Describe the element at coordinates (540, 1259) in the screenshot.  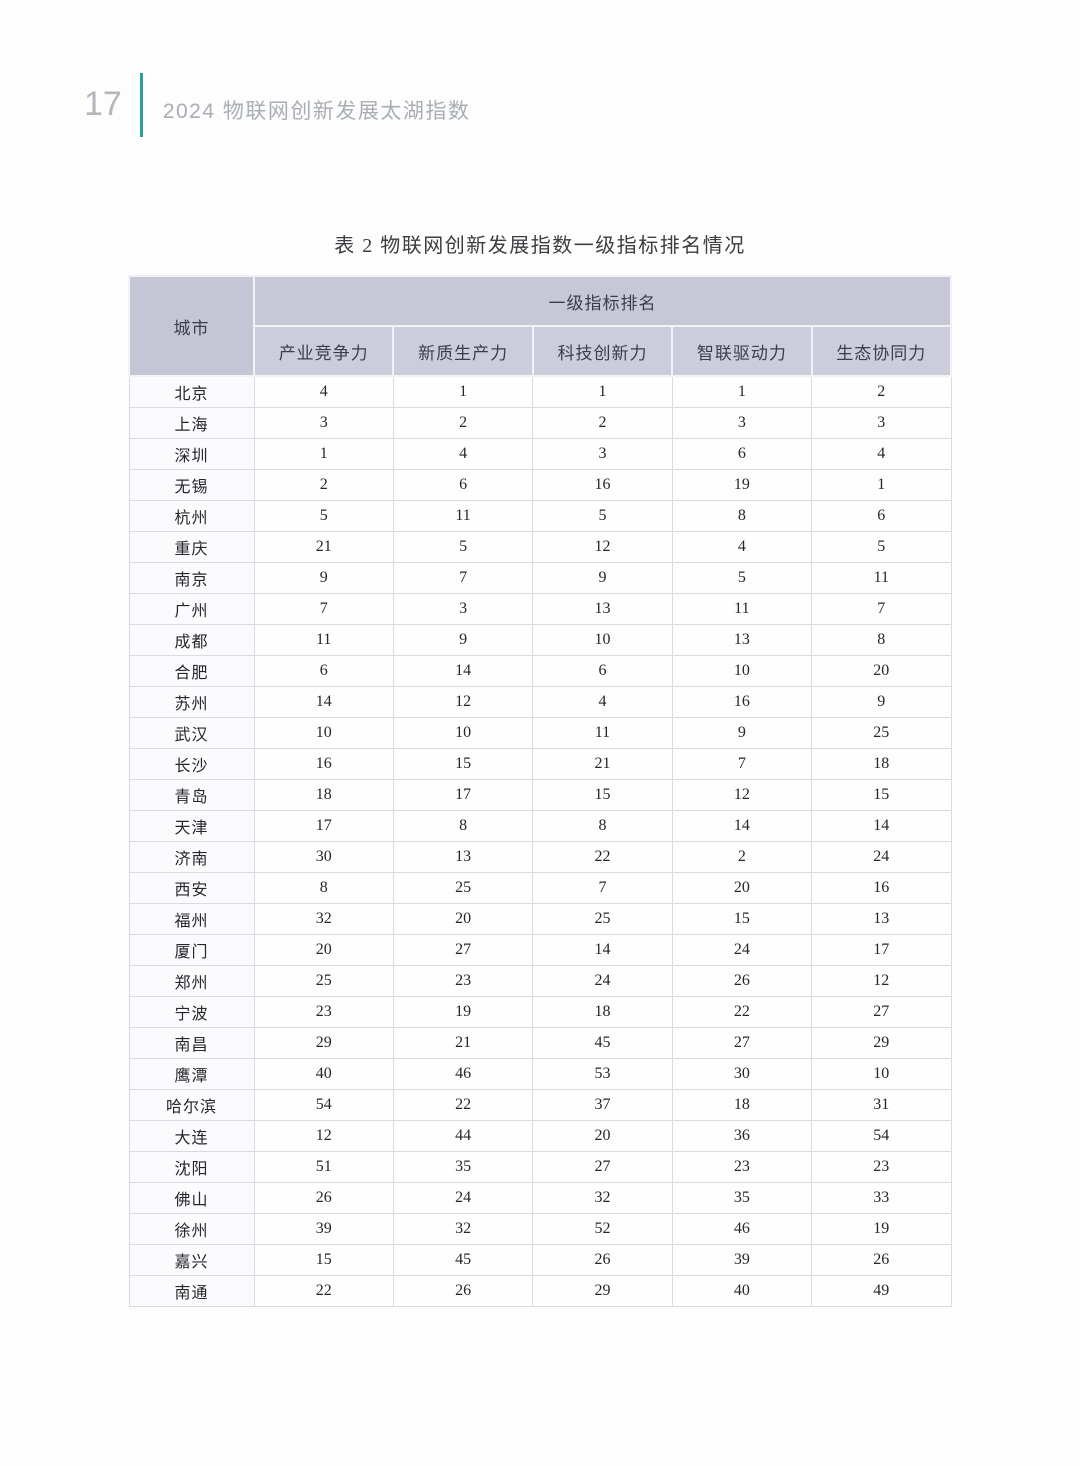
I see `table-row: 嘉兴 15 45 26 39 26` at that location.